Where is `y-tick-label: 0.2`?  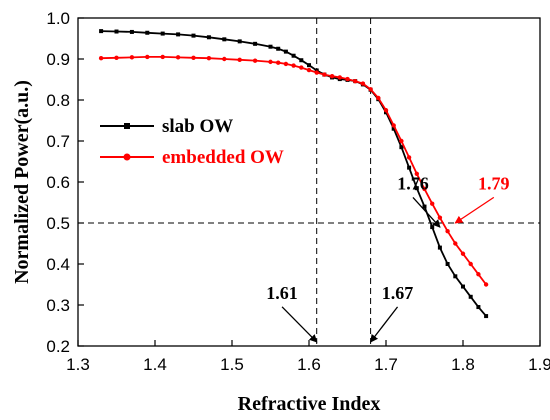
y-tick-label: 0.2 is located at coordinates (58, 346).